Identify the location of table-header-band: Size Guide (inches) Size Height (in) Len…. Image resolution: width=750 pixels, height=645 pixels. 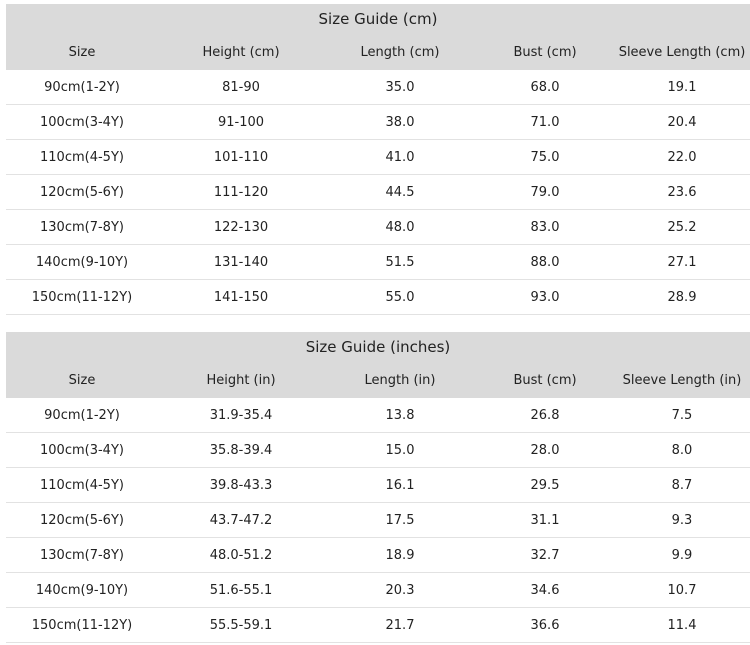
(378, 365).